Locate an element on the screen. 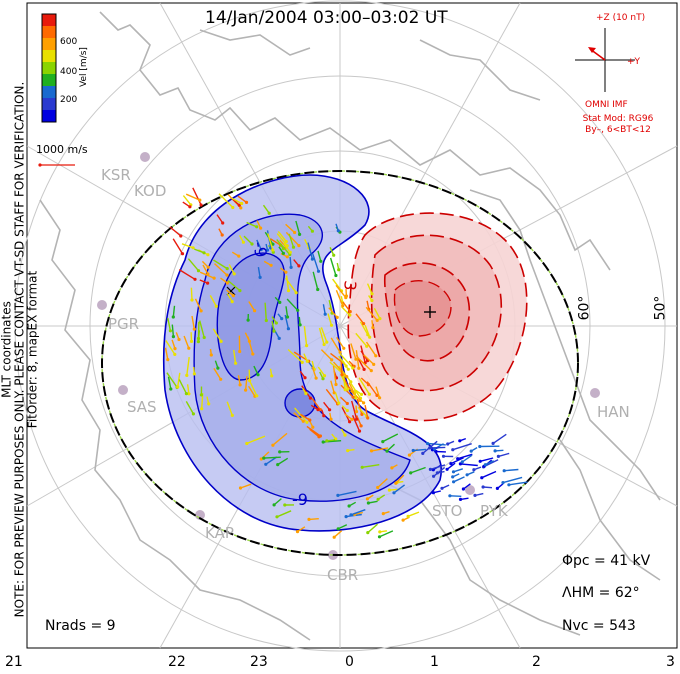 This screenshot has width=680, height=674. fit-order-note: FitOrder: 8, mapEX format is located at coordinates (32, 349).